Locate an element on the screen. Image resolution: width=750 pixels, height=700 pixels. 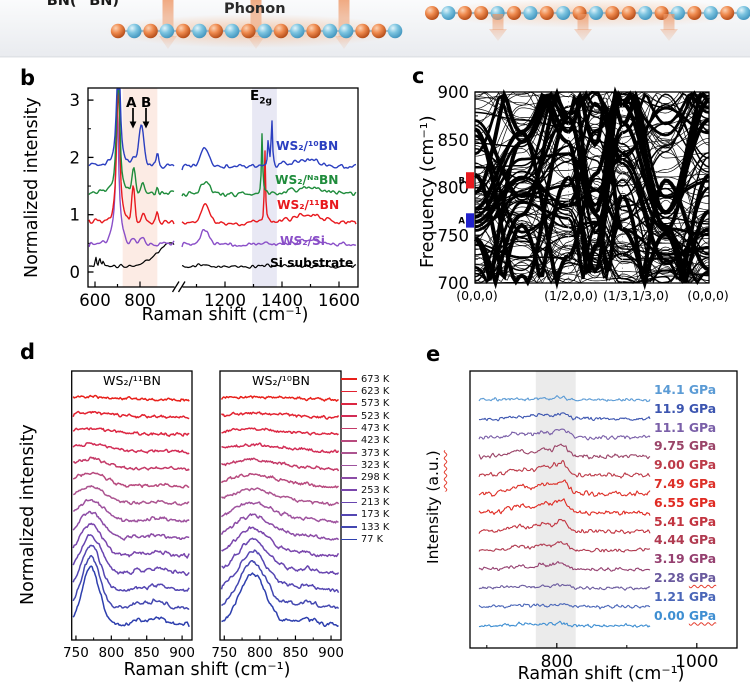
svg-text: 2 is located at coordinates (75, 157).